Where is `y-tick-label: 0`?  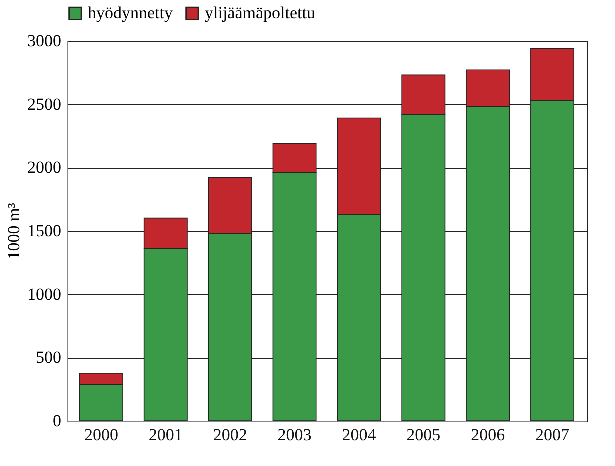 y-tick-label: 0 is located at coordinates (57, 421).